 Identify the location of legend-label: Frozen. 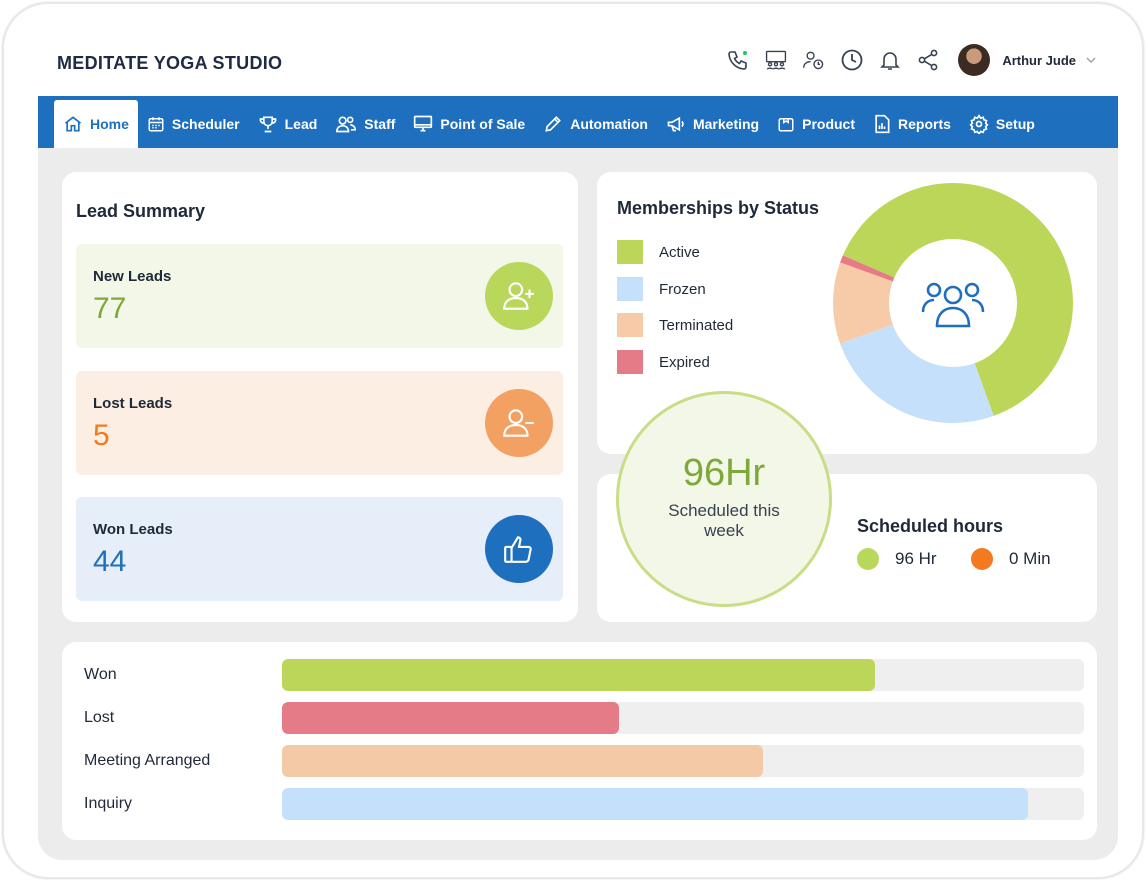
(682, 289).